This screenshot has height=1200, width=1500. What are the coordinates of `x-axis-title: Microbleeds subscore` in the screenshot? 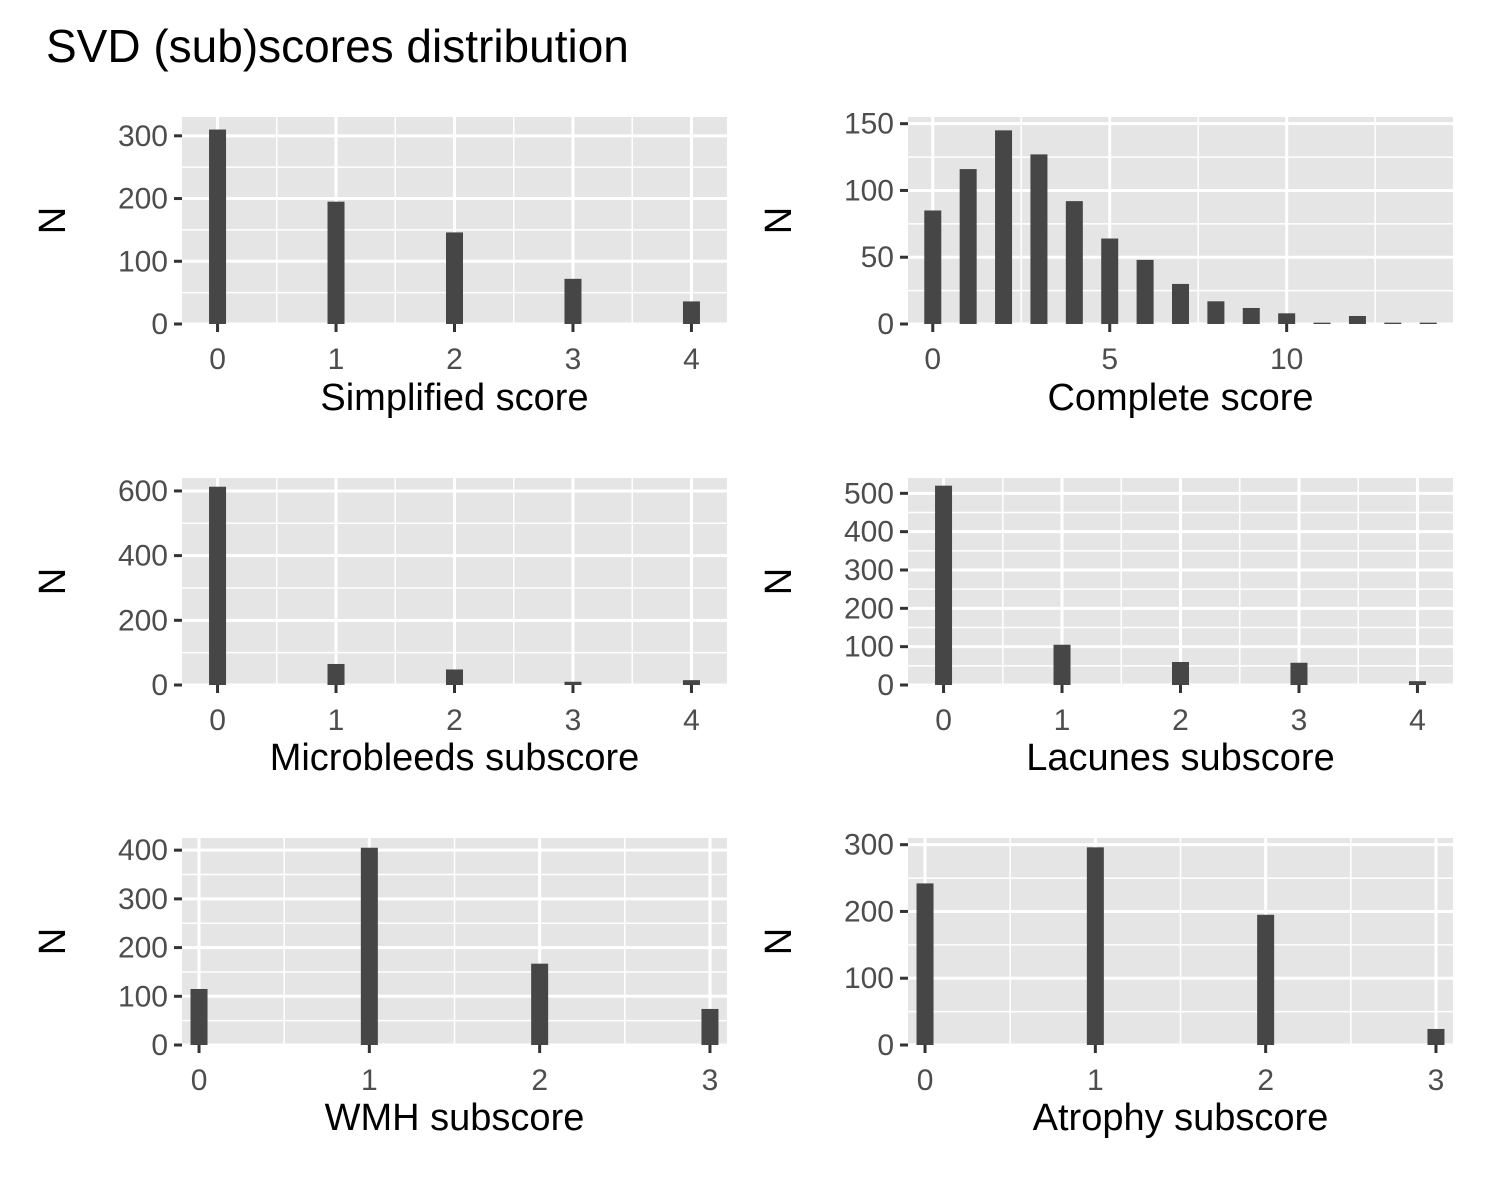 It's located at (455, 758).